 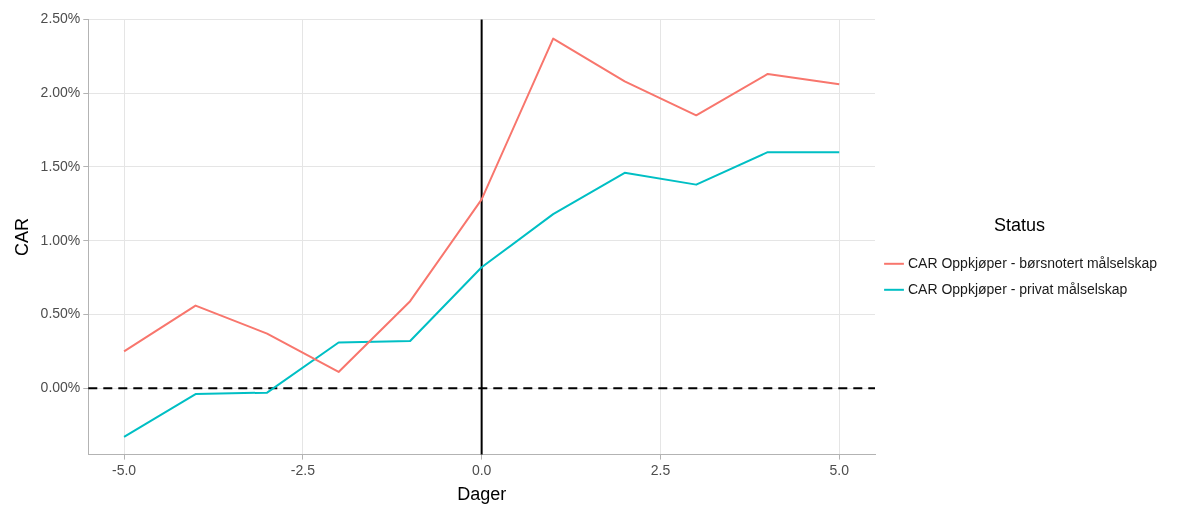 I want to click on y-tick-label: 0.50%, so click(x=60, y=313).